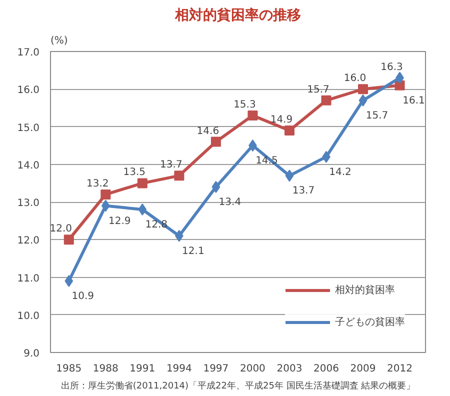 This screenshot has height=396, width=450. What do you see at coordinates (134, 172) in the screenshot?
I see `data-label: 13.5` at bounding box center [134, 172].